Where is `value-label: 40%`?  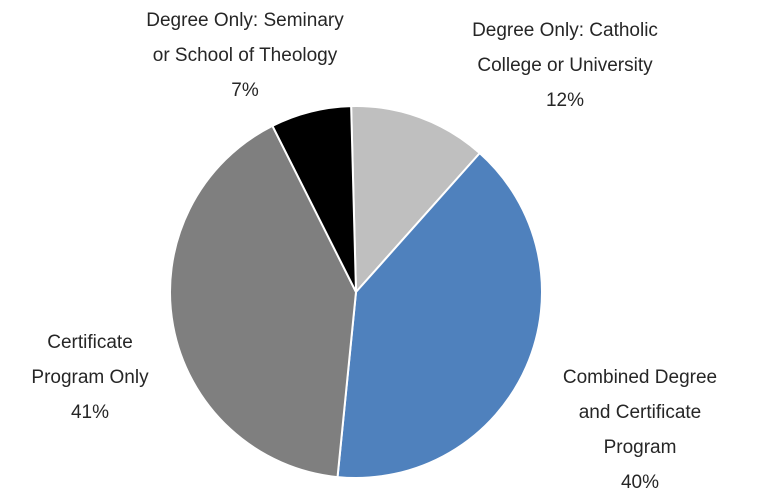 value-label: 40% is located at coordinates (640, 482).